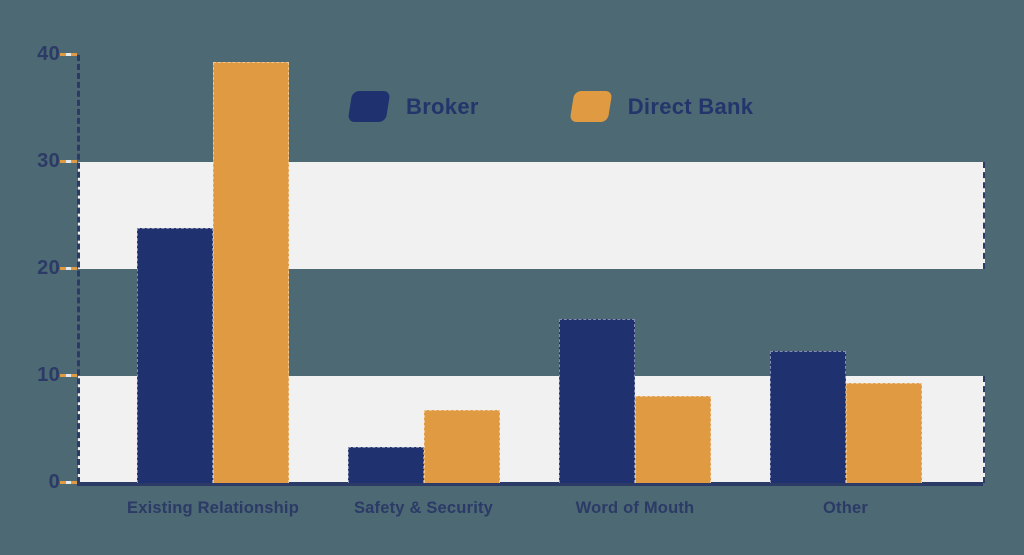 Image resolution: width=1024 pixels, height=555 pixels. What do you see at coordinates (175, 355) in the screenshot?
I see `bar-broker-existing-relationship` at bounding box center [175, 355].